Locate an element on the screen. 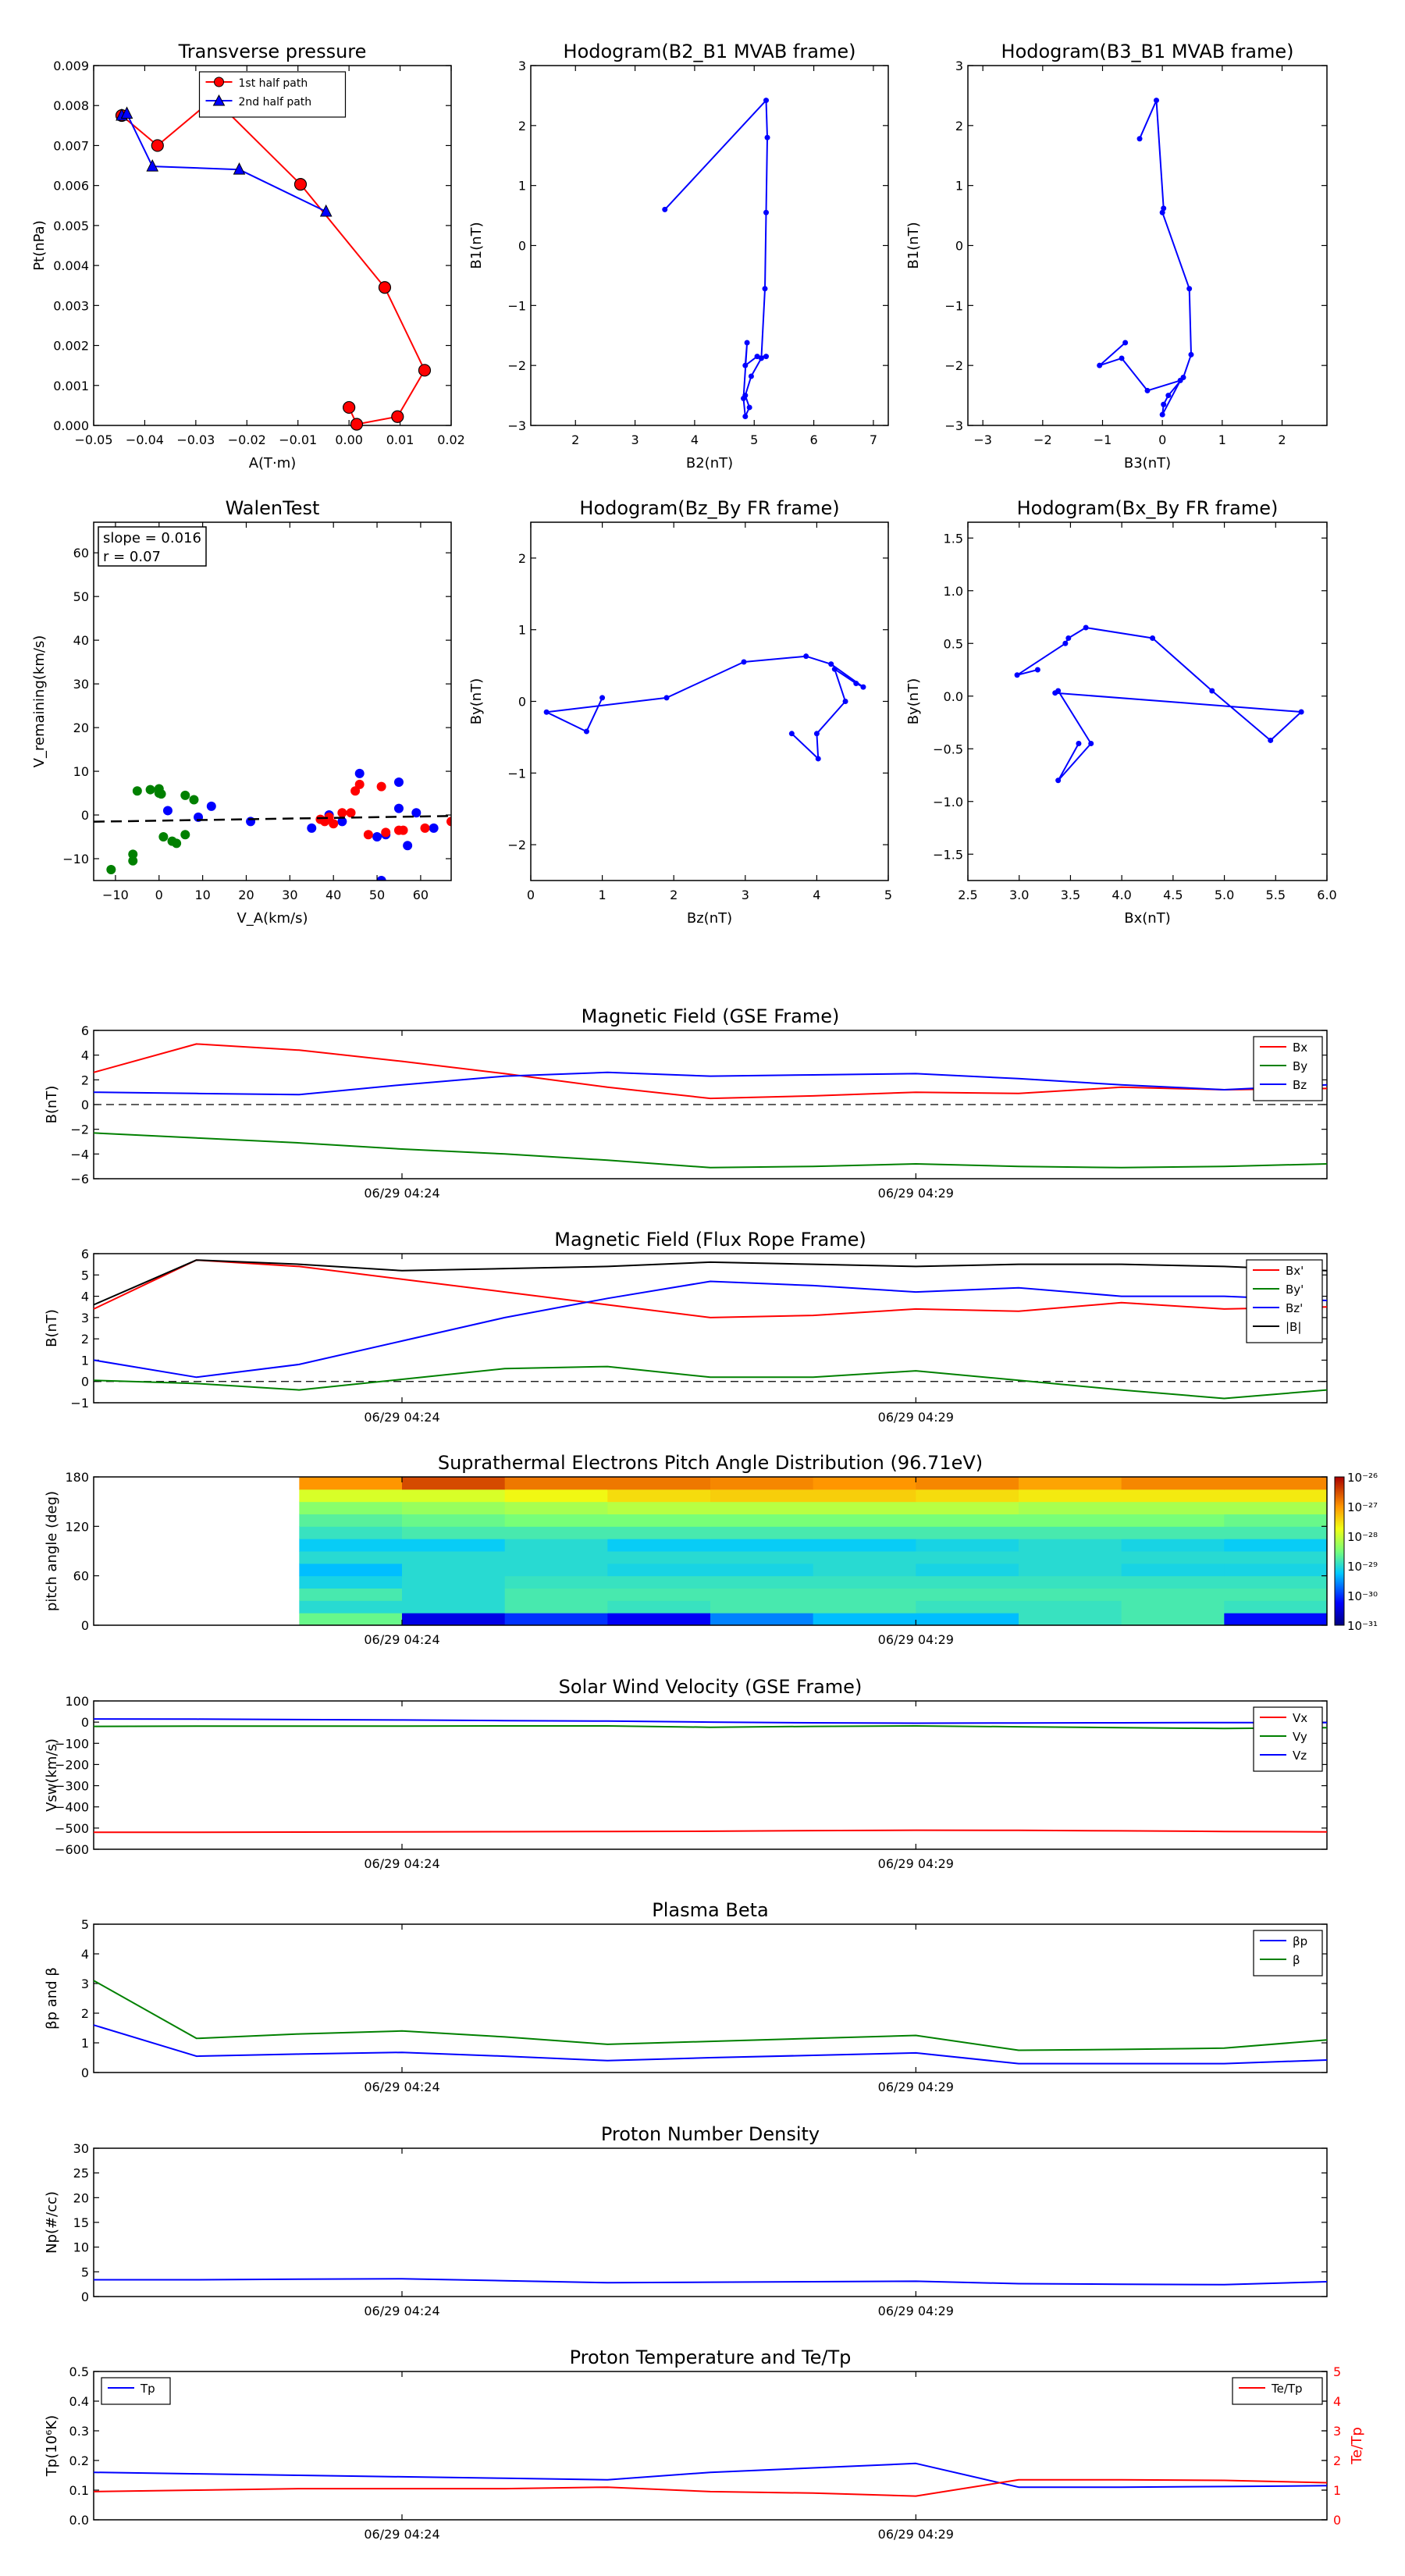 The width and height of the screenshot is (1405, 2576). series-line-Bx is located at coordinates (711, 1071).